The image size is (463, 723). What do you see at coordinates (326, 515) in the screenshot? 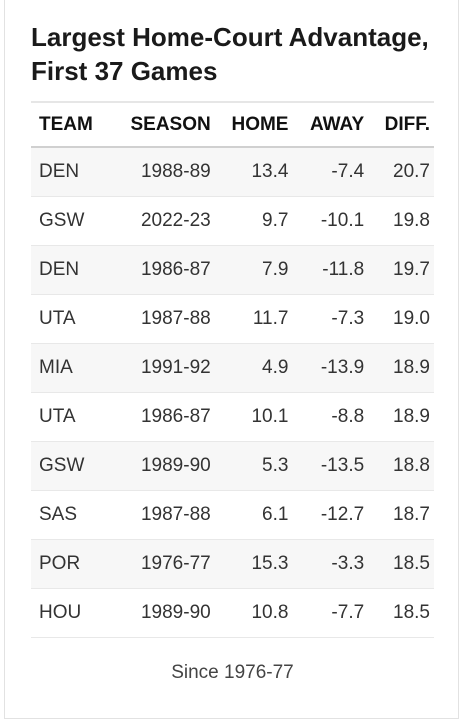
I see `cell-away: -12.7` at bounding box center [326, 515].